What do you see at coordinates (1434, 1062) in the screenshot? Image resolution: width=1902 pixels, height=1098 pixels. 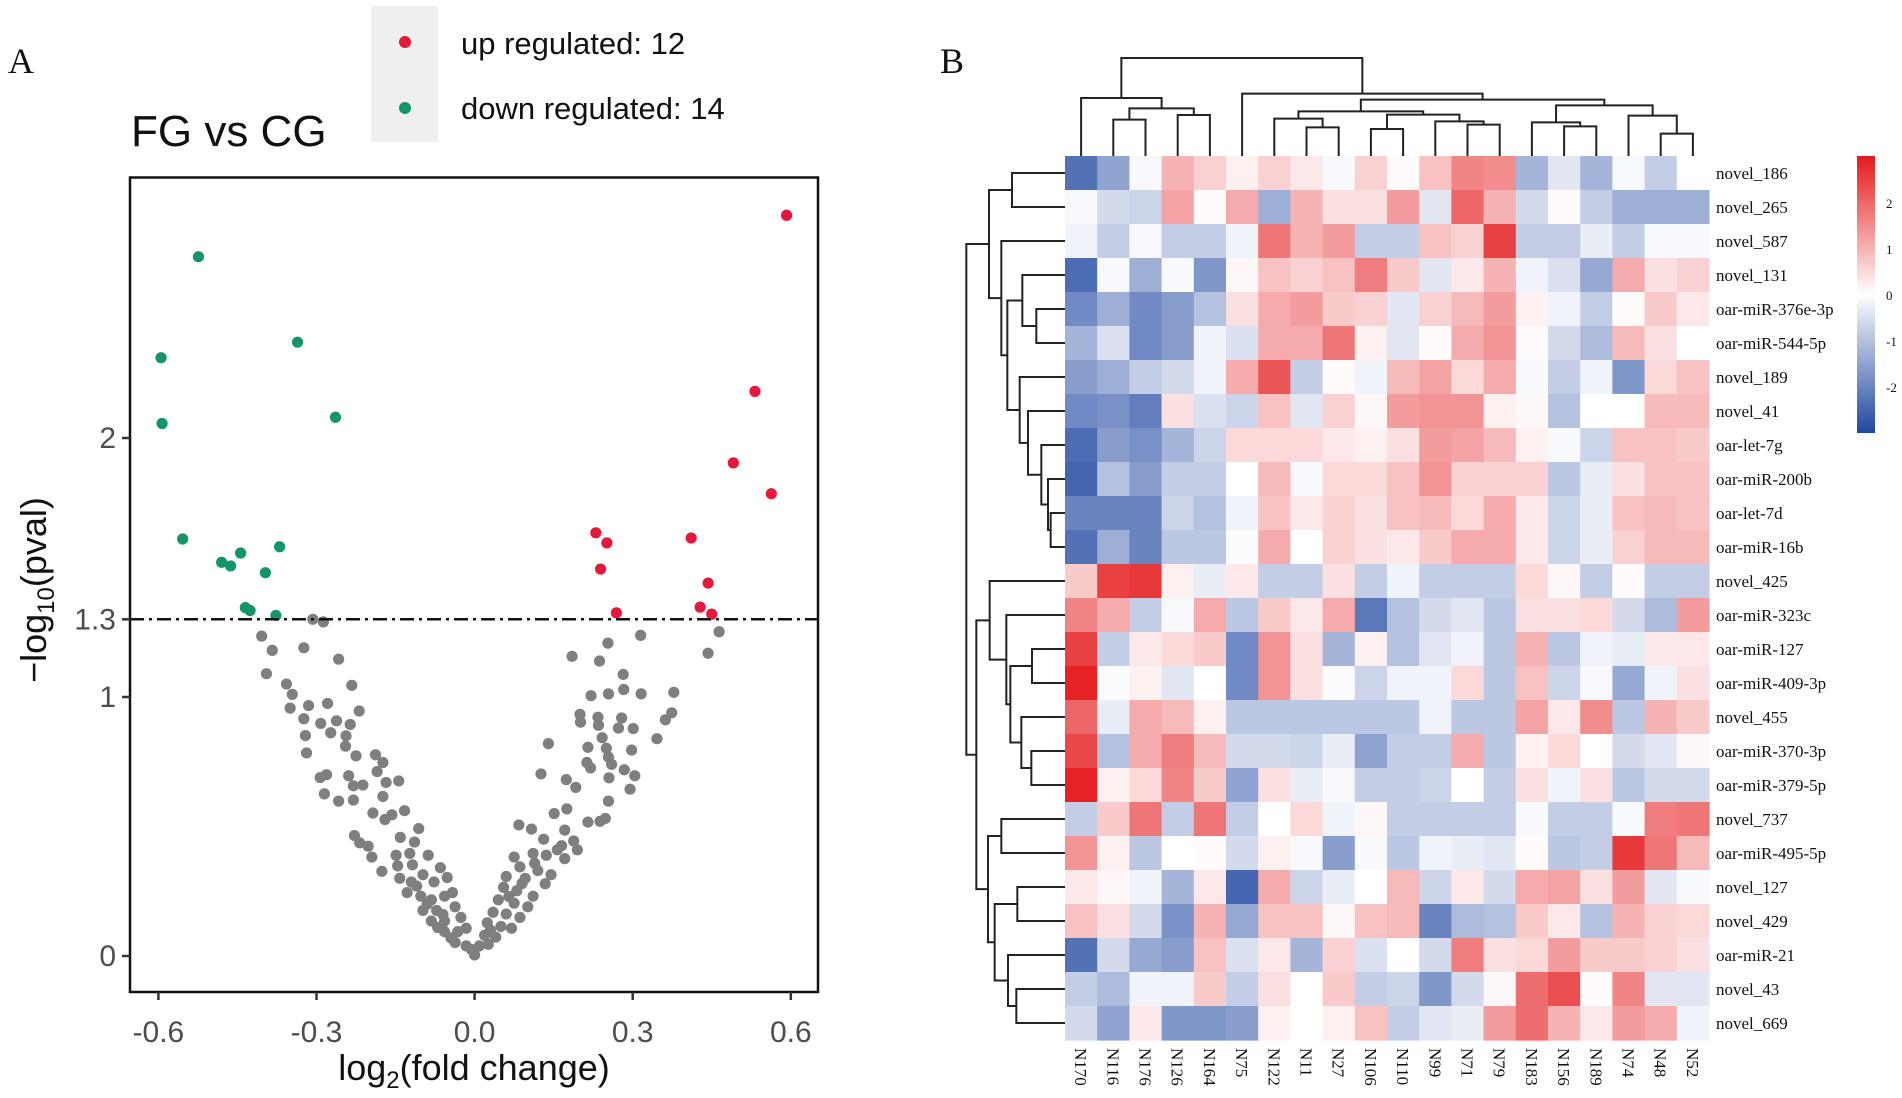 I see `column-label: N99` at bounding box center [1434, 1062].